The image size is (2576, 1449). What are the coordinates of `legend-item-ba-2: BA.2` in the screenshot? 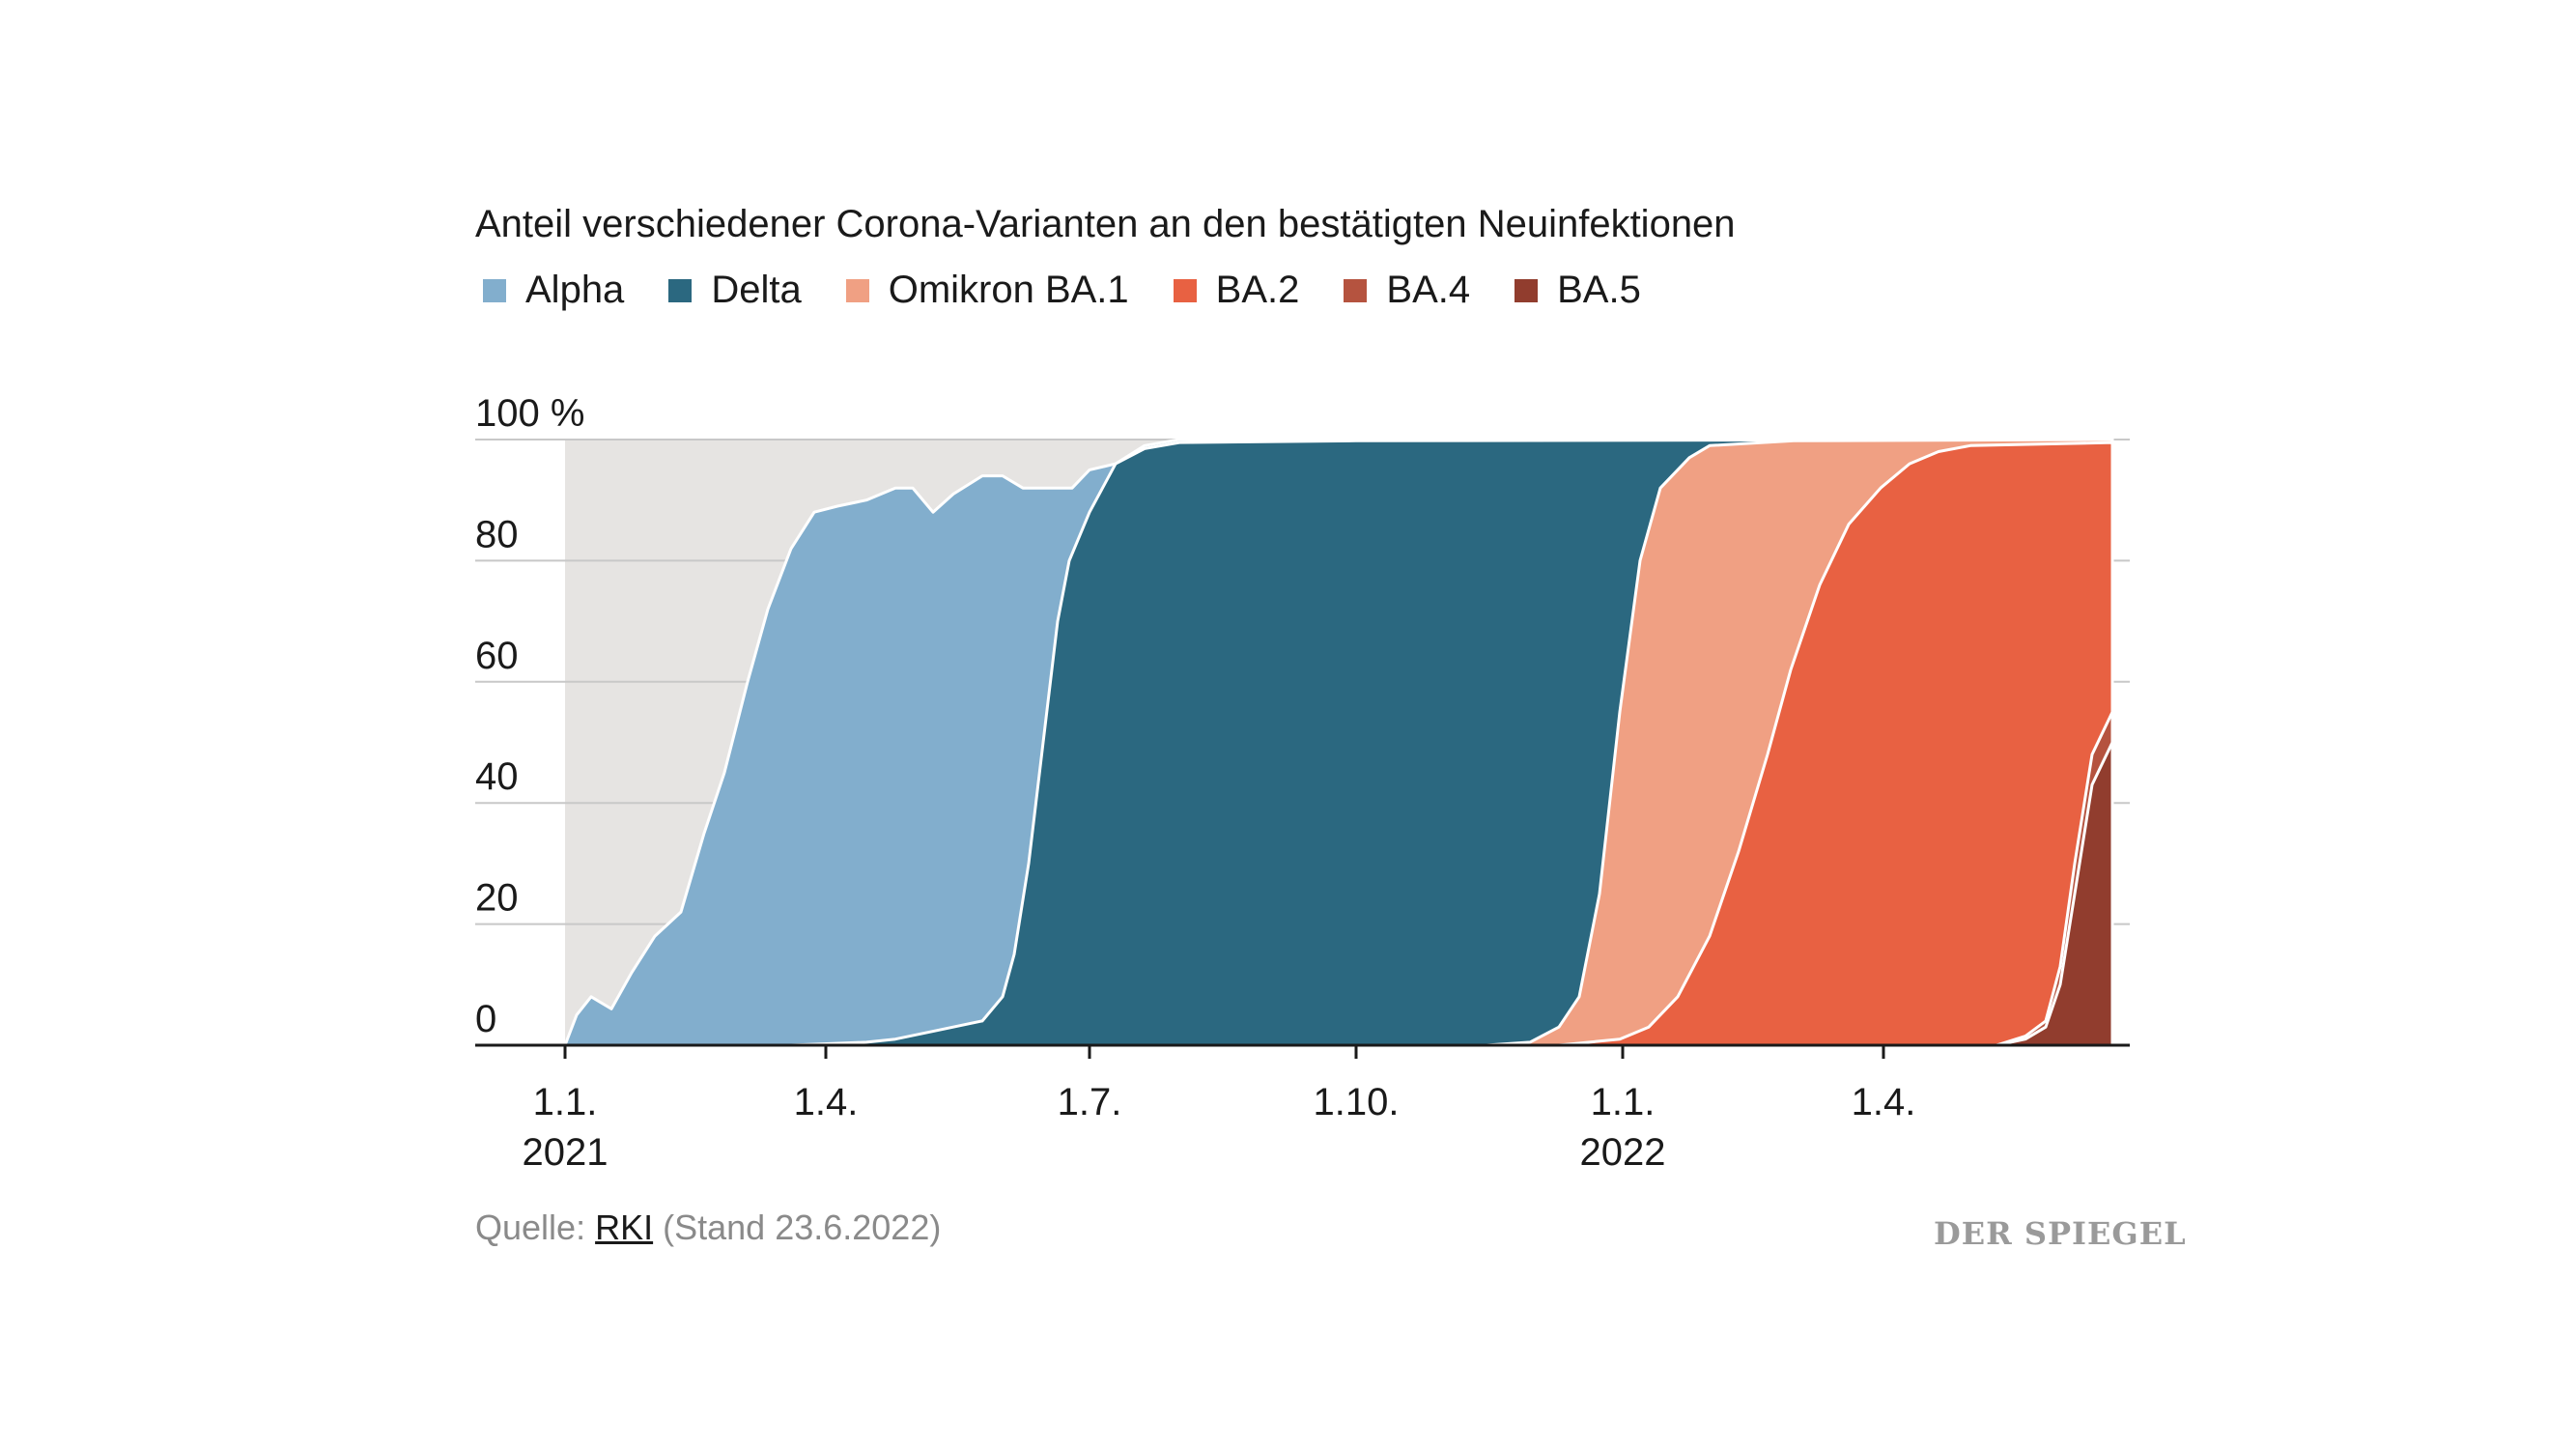 It's located at (1236, 290).